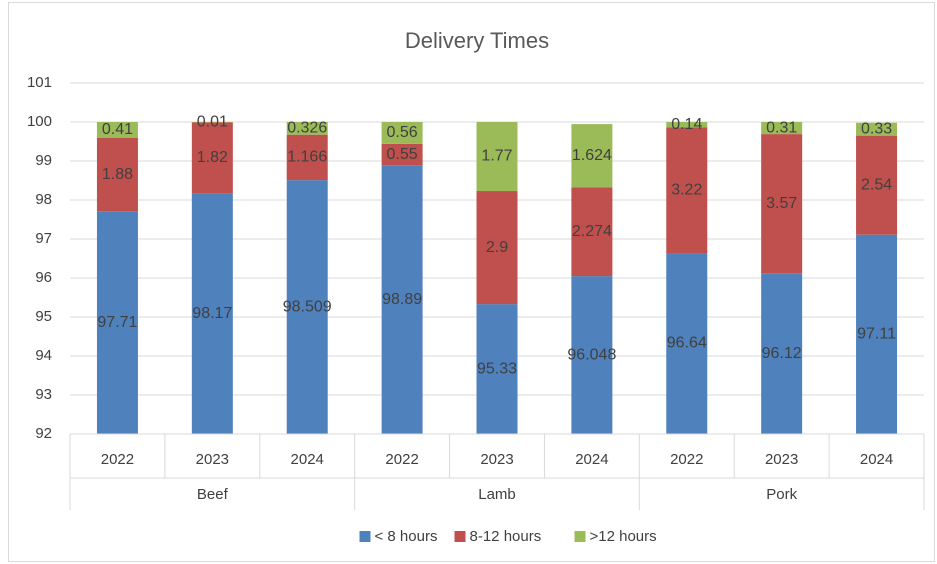 The height and width of the screenshot is (564, 937). What do you see at coordinates (43, 433) in the screenshot?
I see `y-tick-label: 92` at bounding box center [43, 433].